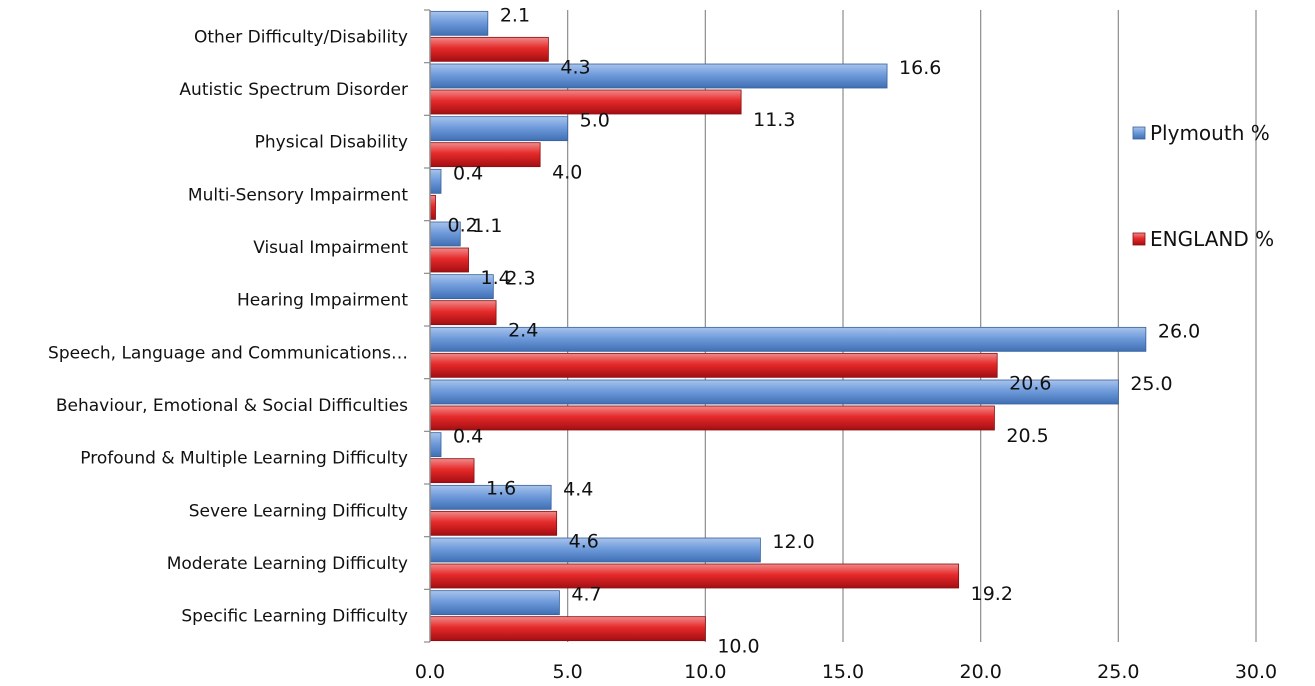  Describe the element at coordinates (331, 143) in the screenshot. I see `category-label: Physical Disability` at that location.